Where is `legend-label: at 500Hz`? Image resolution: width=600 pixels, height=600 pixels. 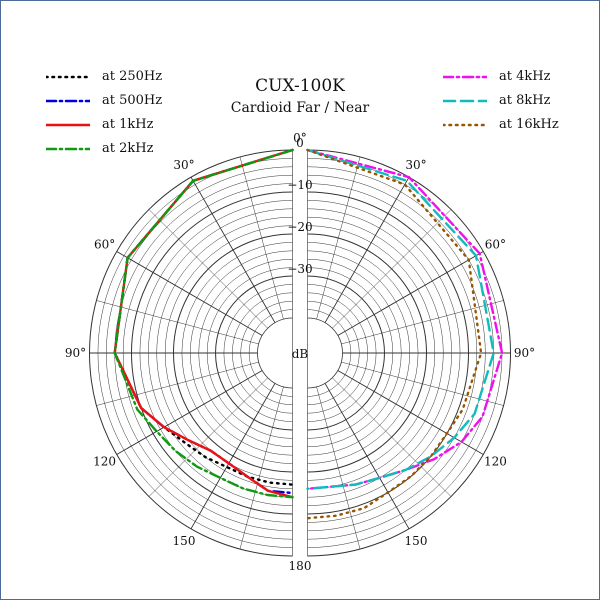
legend-label: at 500Hz is located at coordinates (132, 100).